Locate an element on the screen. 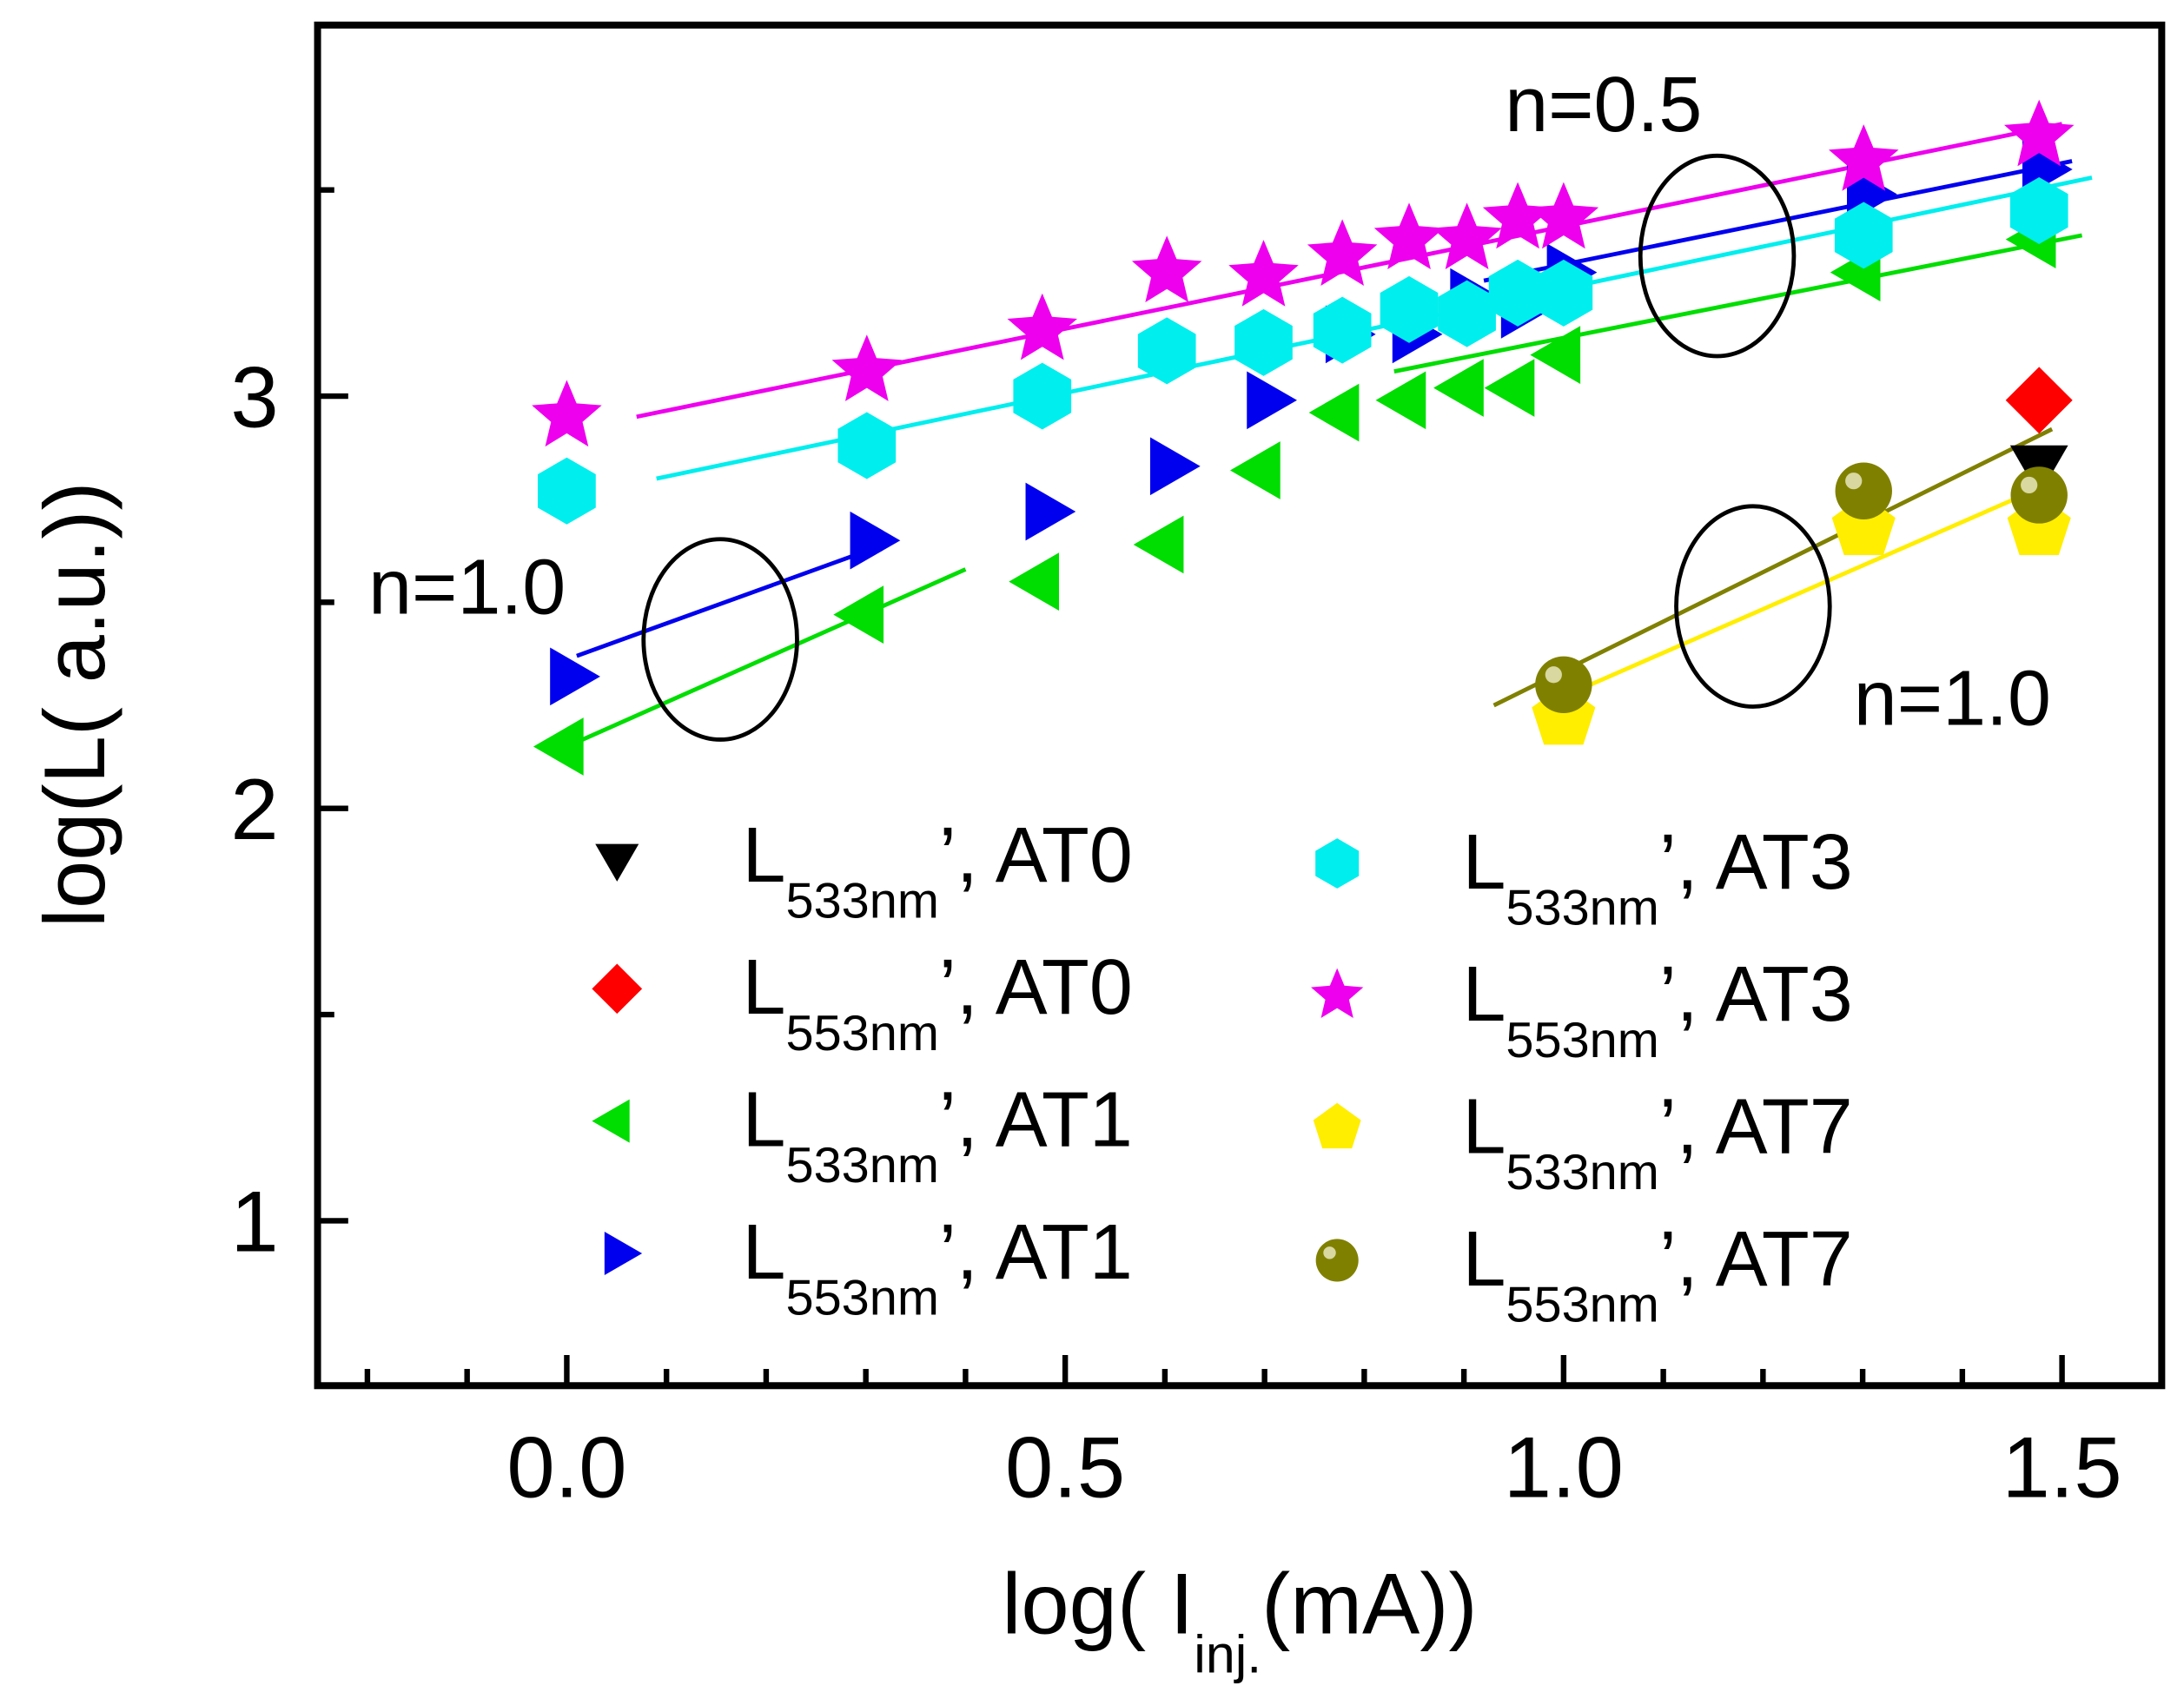 This screenshot has height=1699, width=2184. annotation-label: n=1.0 is located at coordinates (1952, 699).